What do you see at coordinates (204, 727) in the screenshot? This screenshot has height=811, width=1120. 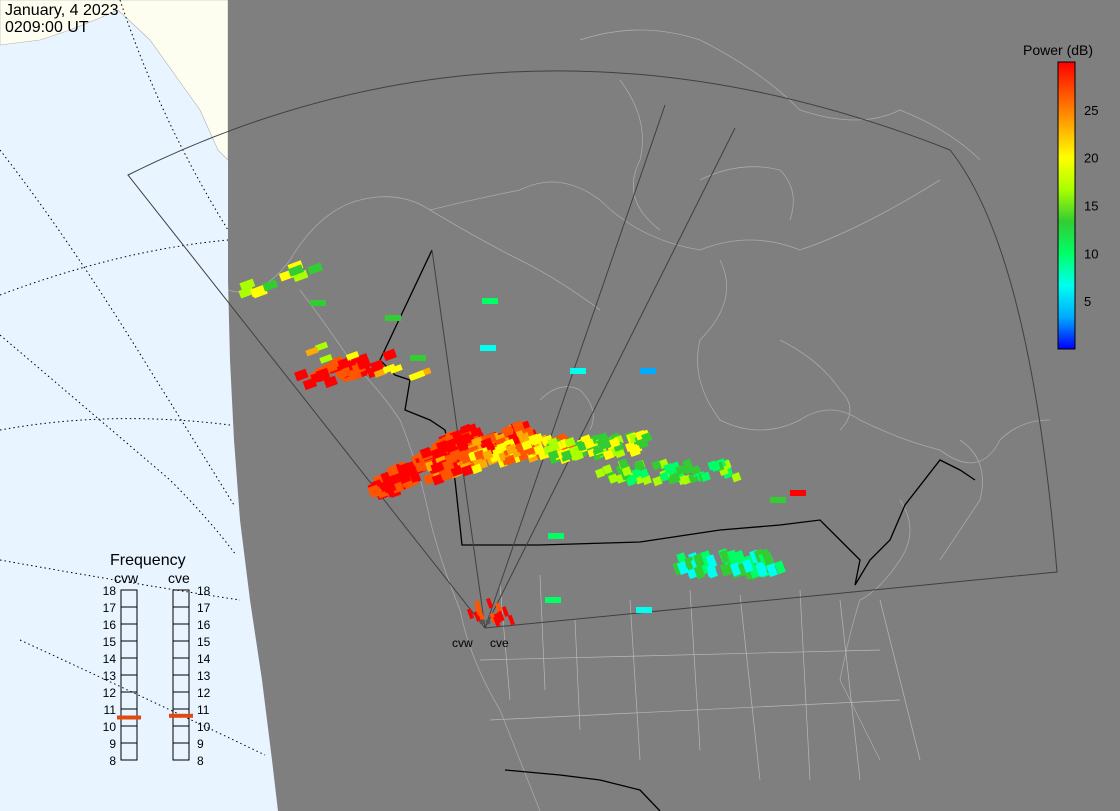 I see `frequency-scale-label: 10` at bounding box center [204, 727].